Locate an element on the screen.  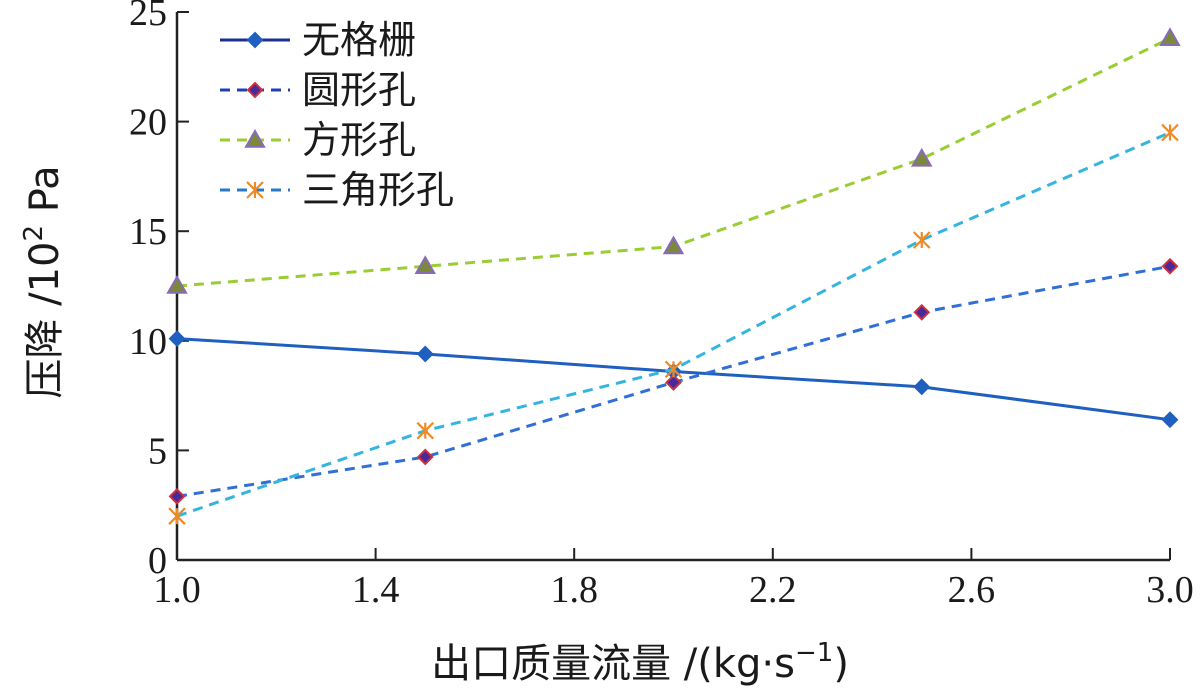
legend-item: 三角形孔 is located at coordinates (337, 190).